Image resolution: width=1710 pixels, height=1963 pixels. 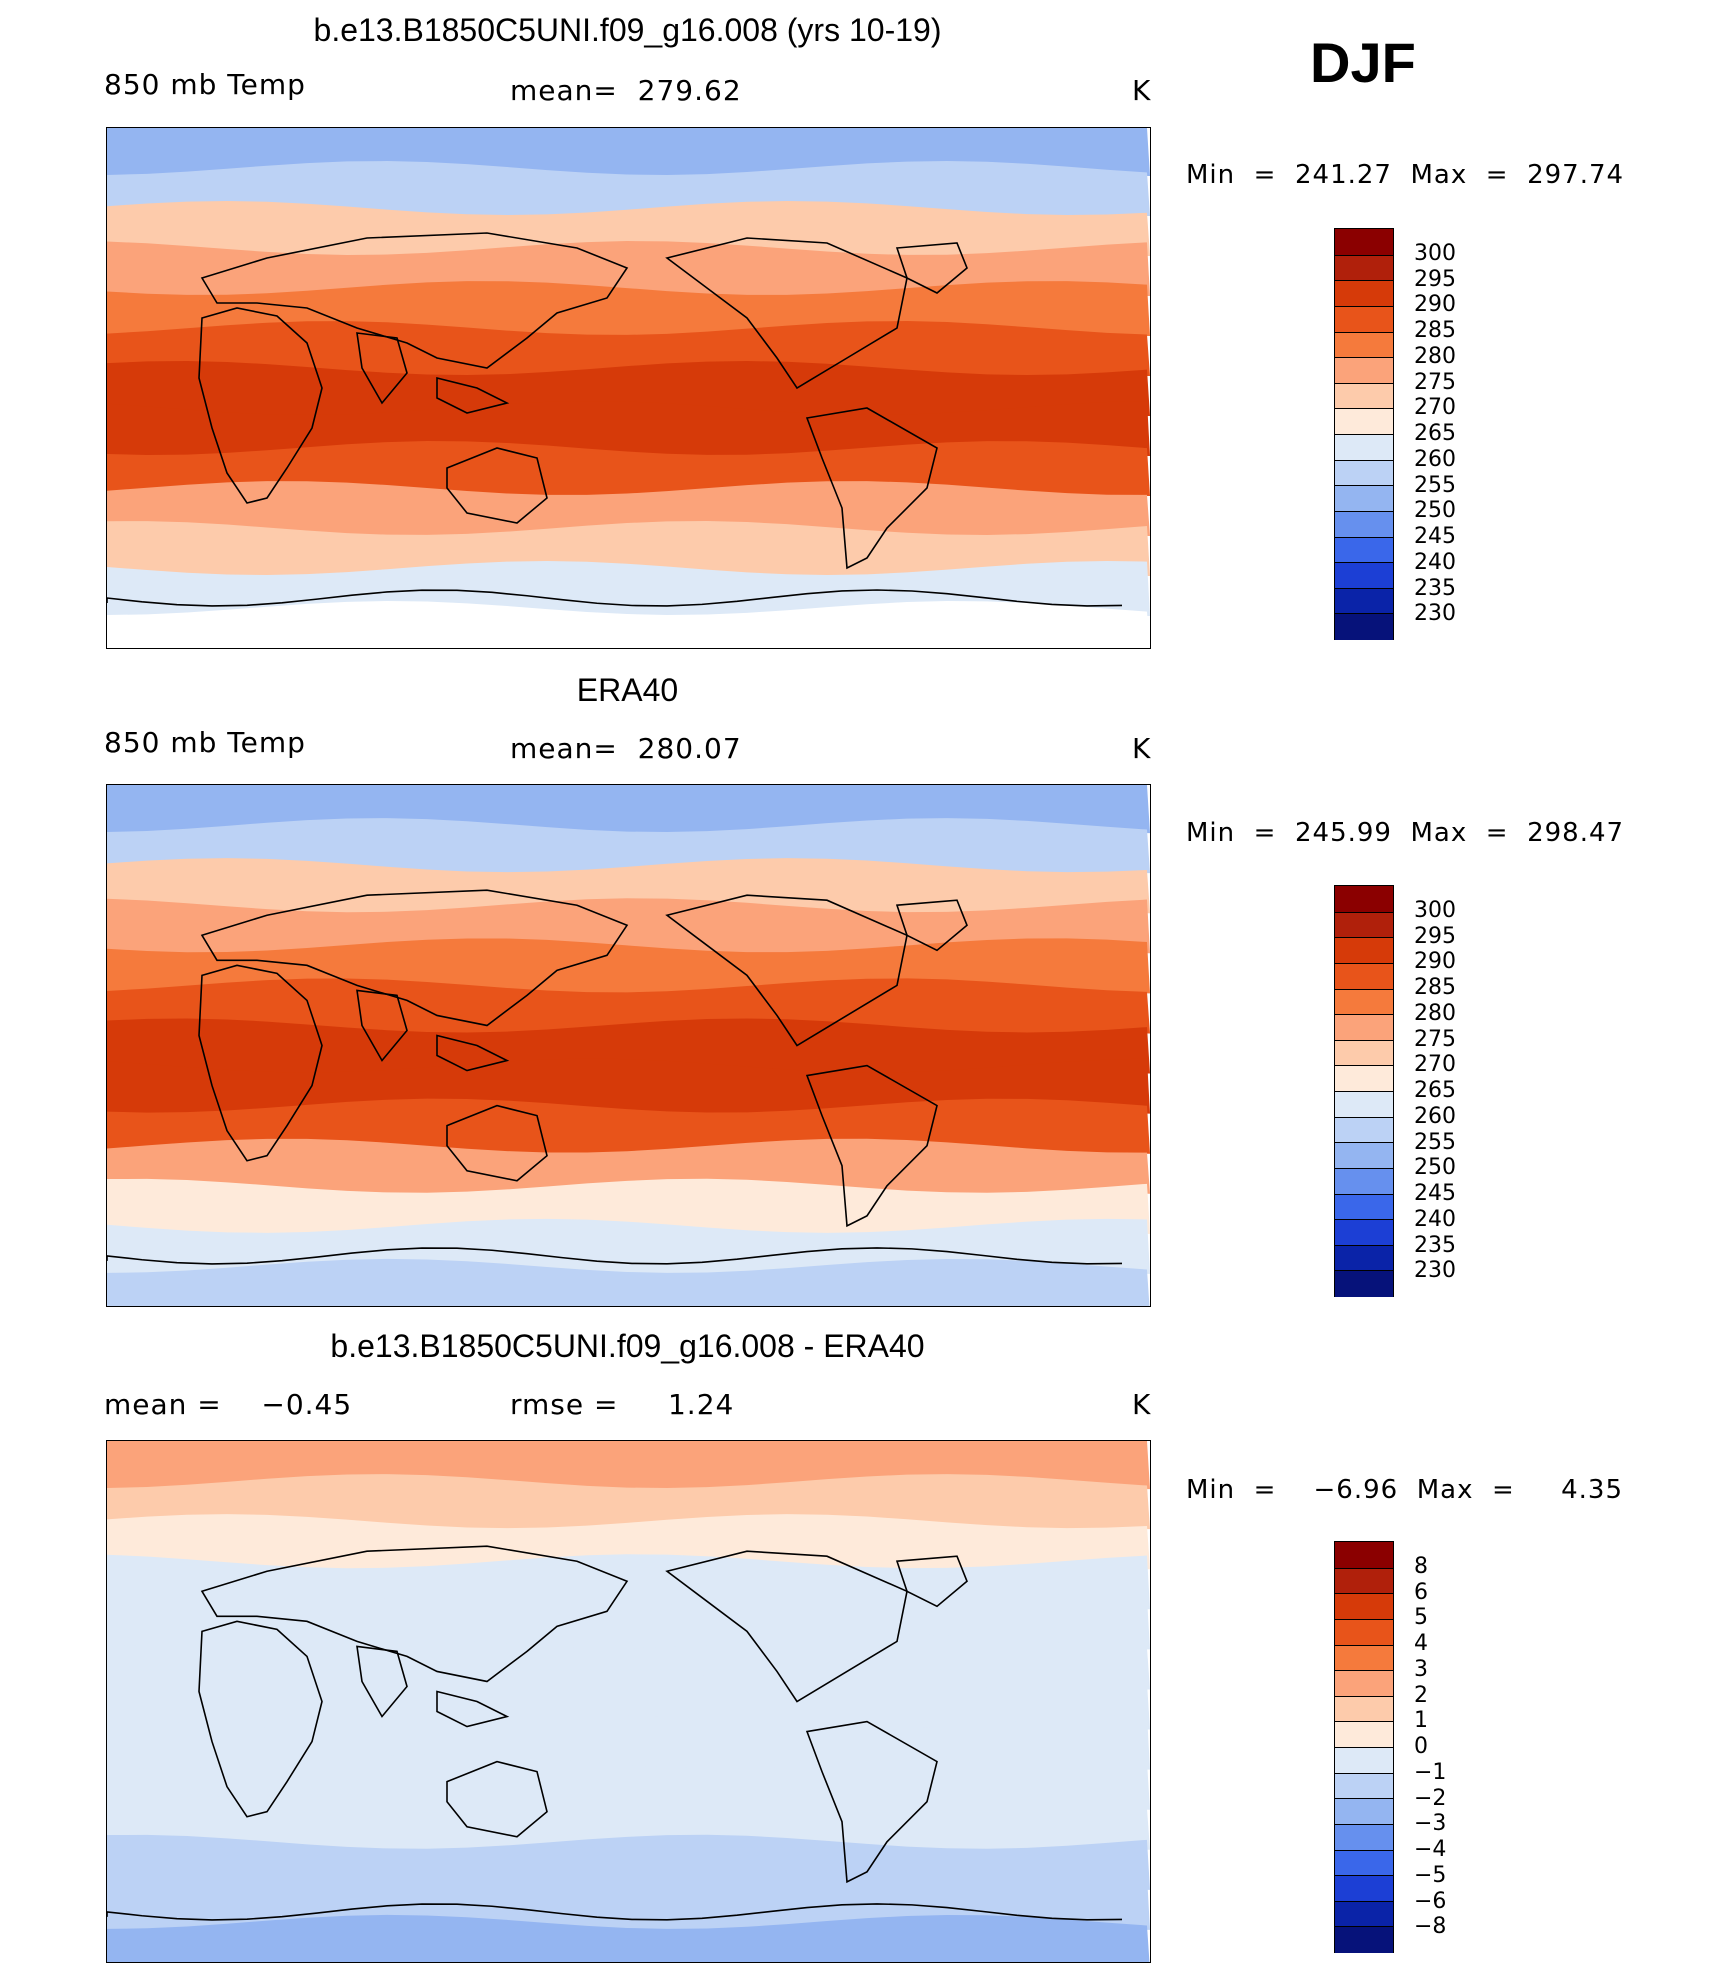 What do you see at coordinates (1421, 1669) in the screenshot?
I see `colorbar-tick-label: 3` at bounding box center [1421, 1669].